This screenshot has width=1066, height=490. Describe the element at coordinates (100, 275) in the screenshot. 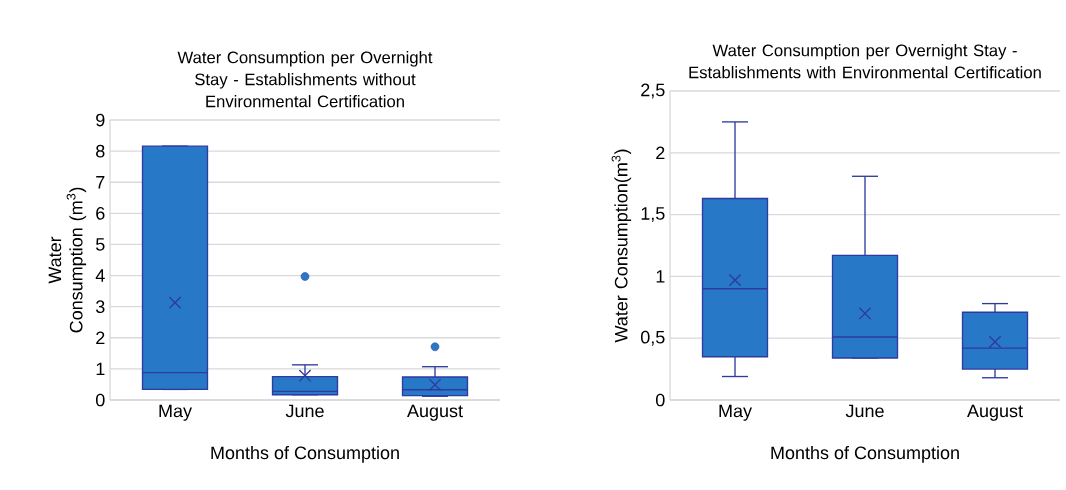

I see `y-tick-label: 4` at that location.